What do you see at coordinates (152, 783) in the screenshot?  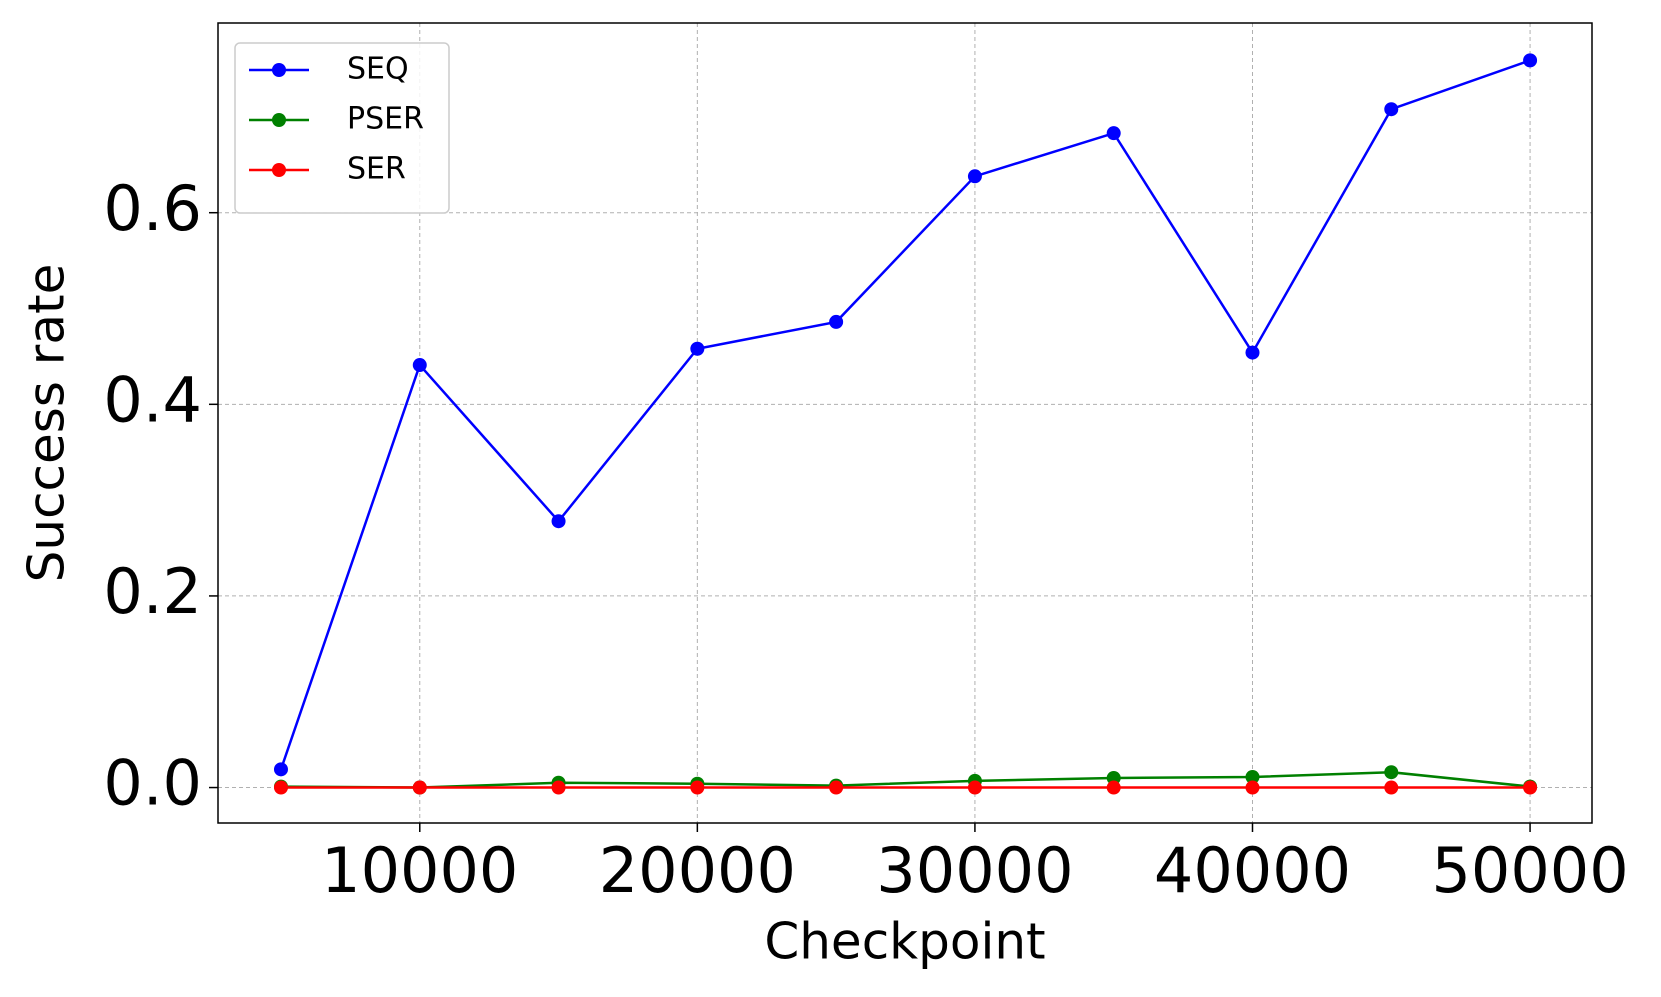 I see `y-tick-label: 0.0` at bounding box center [152, 783].